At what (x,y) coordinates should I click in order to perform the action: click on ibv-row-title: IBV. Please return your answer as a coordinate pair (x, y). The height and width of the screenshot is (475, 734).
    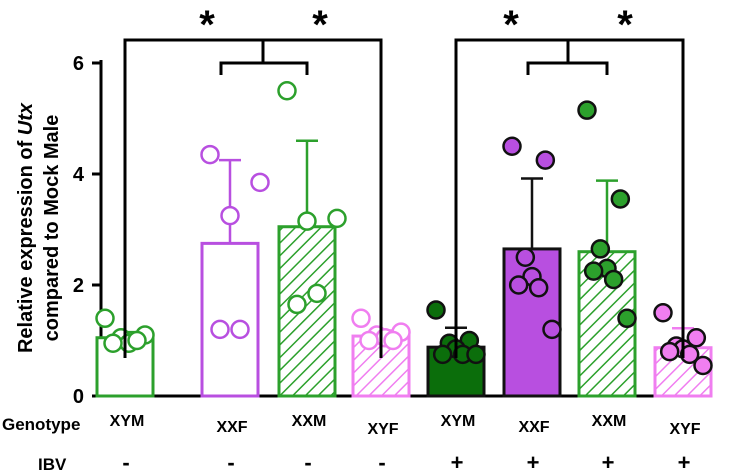
    Looking at the image, I should click on (52, 464).